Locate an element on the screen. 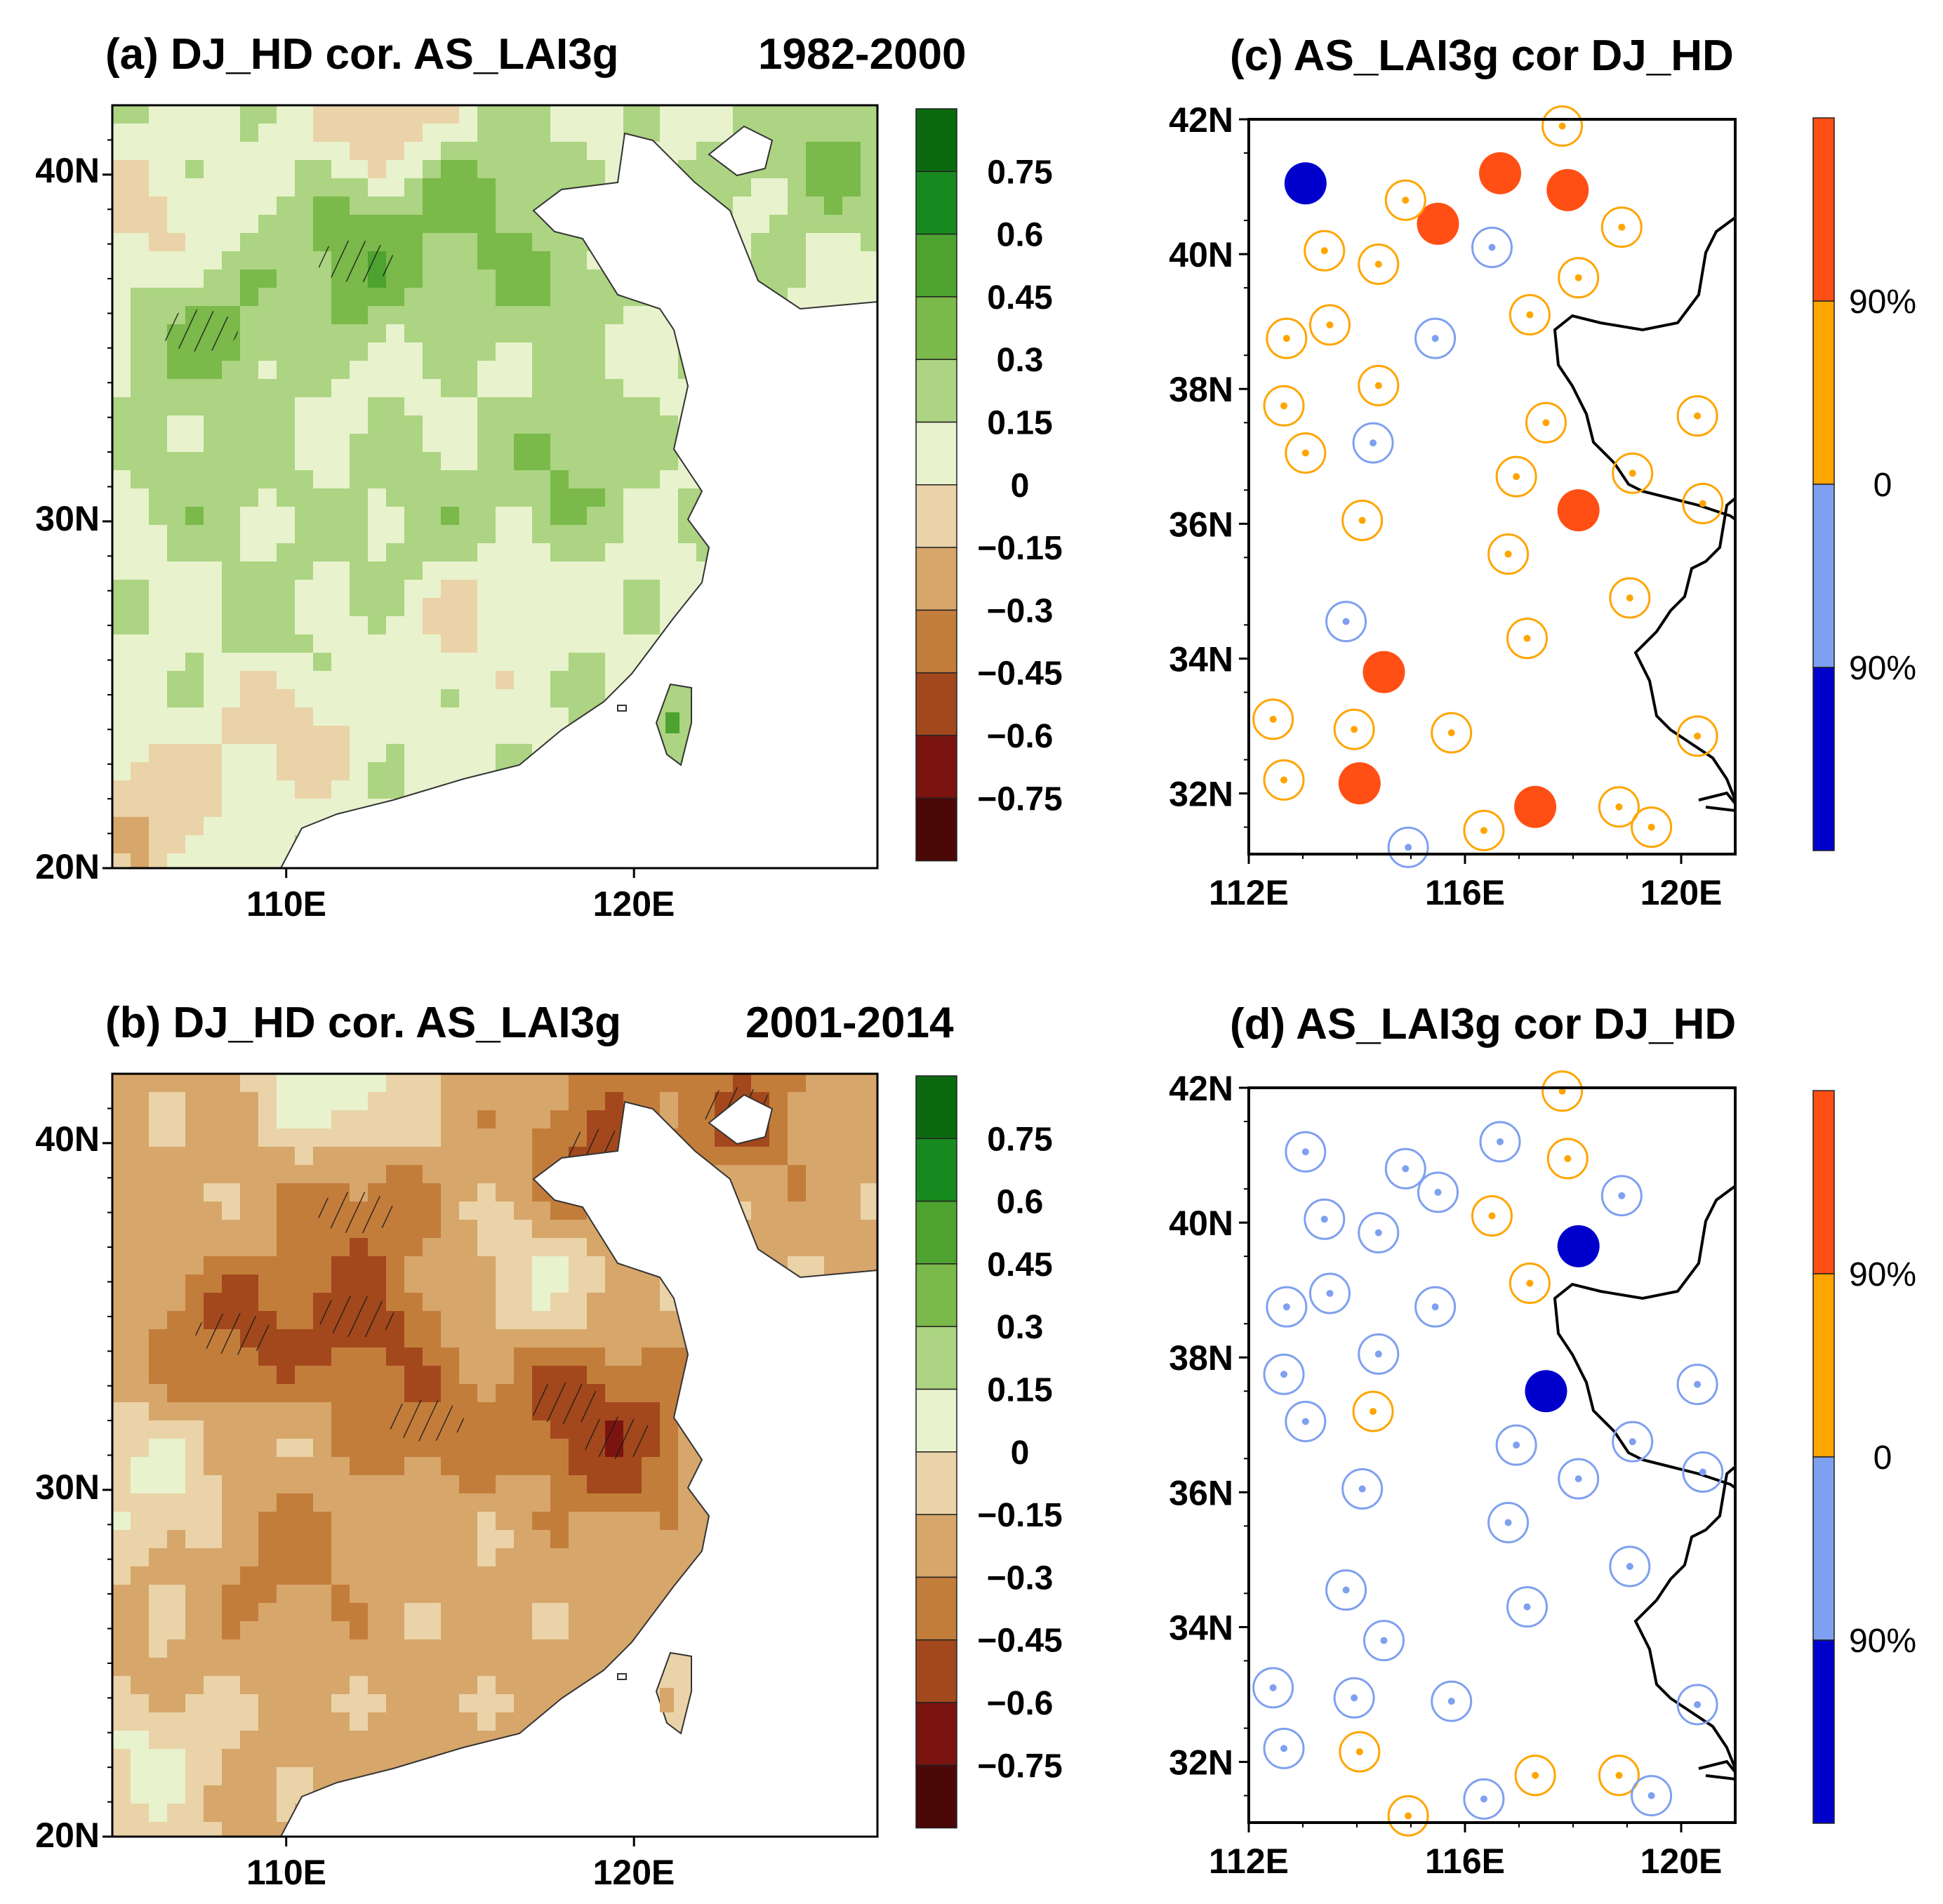 The image size is (1943, 1904). panel-b-lat-label: 40N is located at coordinates (67, 1139).